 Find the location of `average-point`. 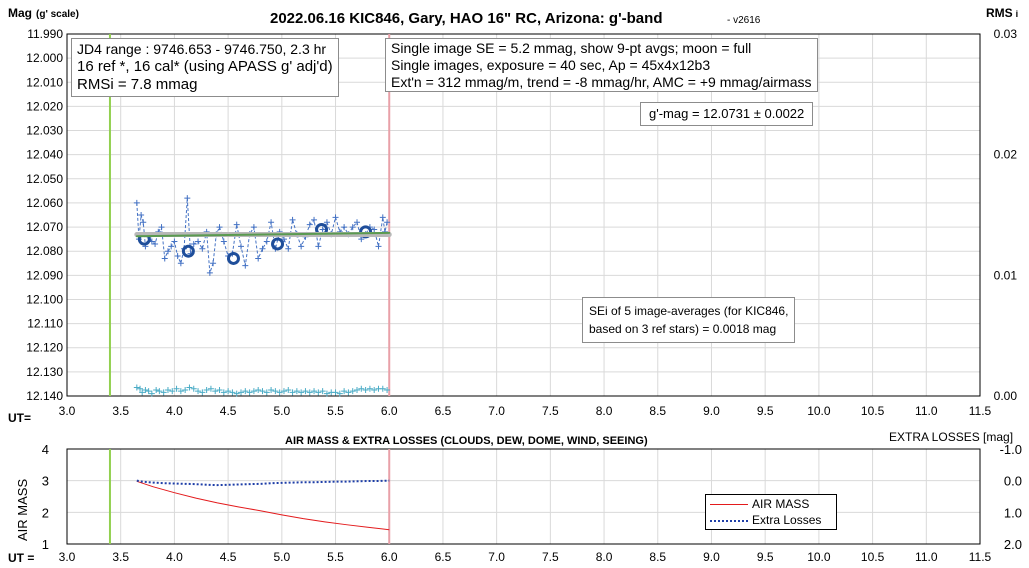

average-point is located at coordinates (278, 244).